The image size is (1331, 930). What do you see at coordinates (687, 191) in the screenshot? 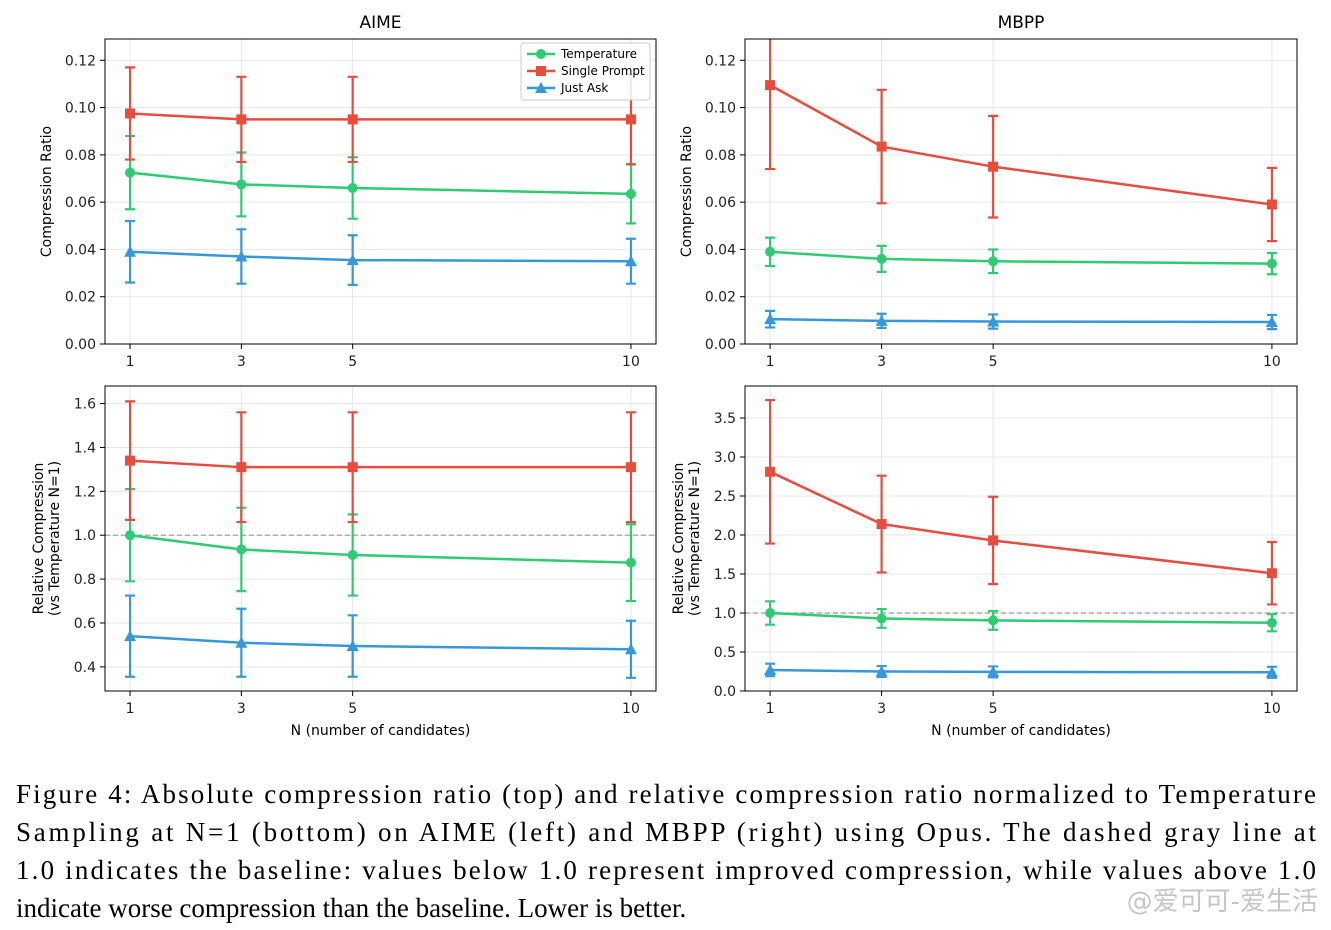
I see `y-axis-label: Compression Ratio` at bounding box center [687, 191].